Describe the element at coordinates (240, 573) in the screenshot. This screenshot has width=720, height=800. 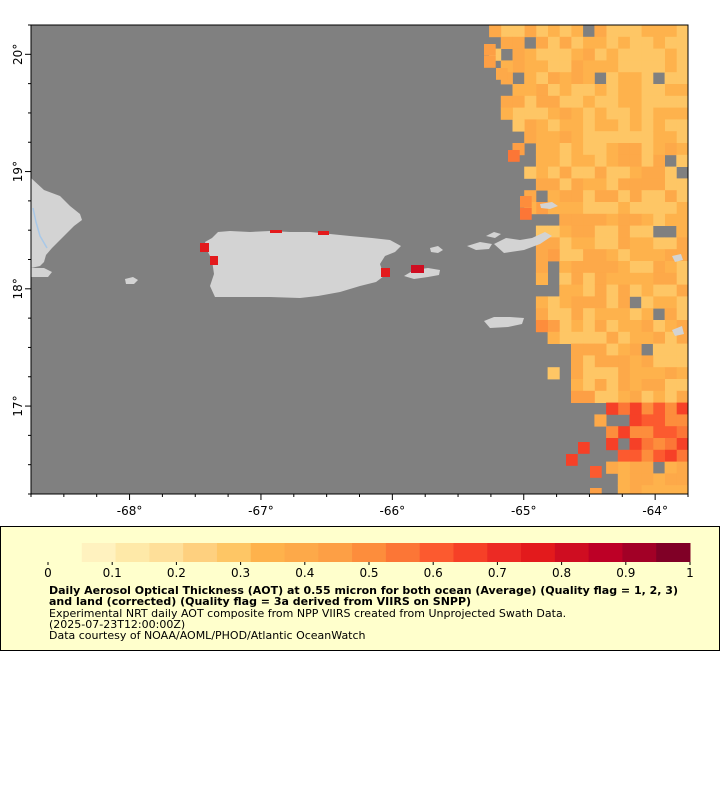
I see `color-bar-tick-label: 0.3` at that location.